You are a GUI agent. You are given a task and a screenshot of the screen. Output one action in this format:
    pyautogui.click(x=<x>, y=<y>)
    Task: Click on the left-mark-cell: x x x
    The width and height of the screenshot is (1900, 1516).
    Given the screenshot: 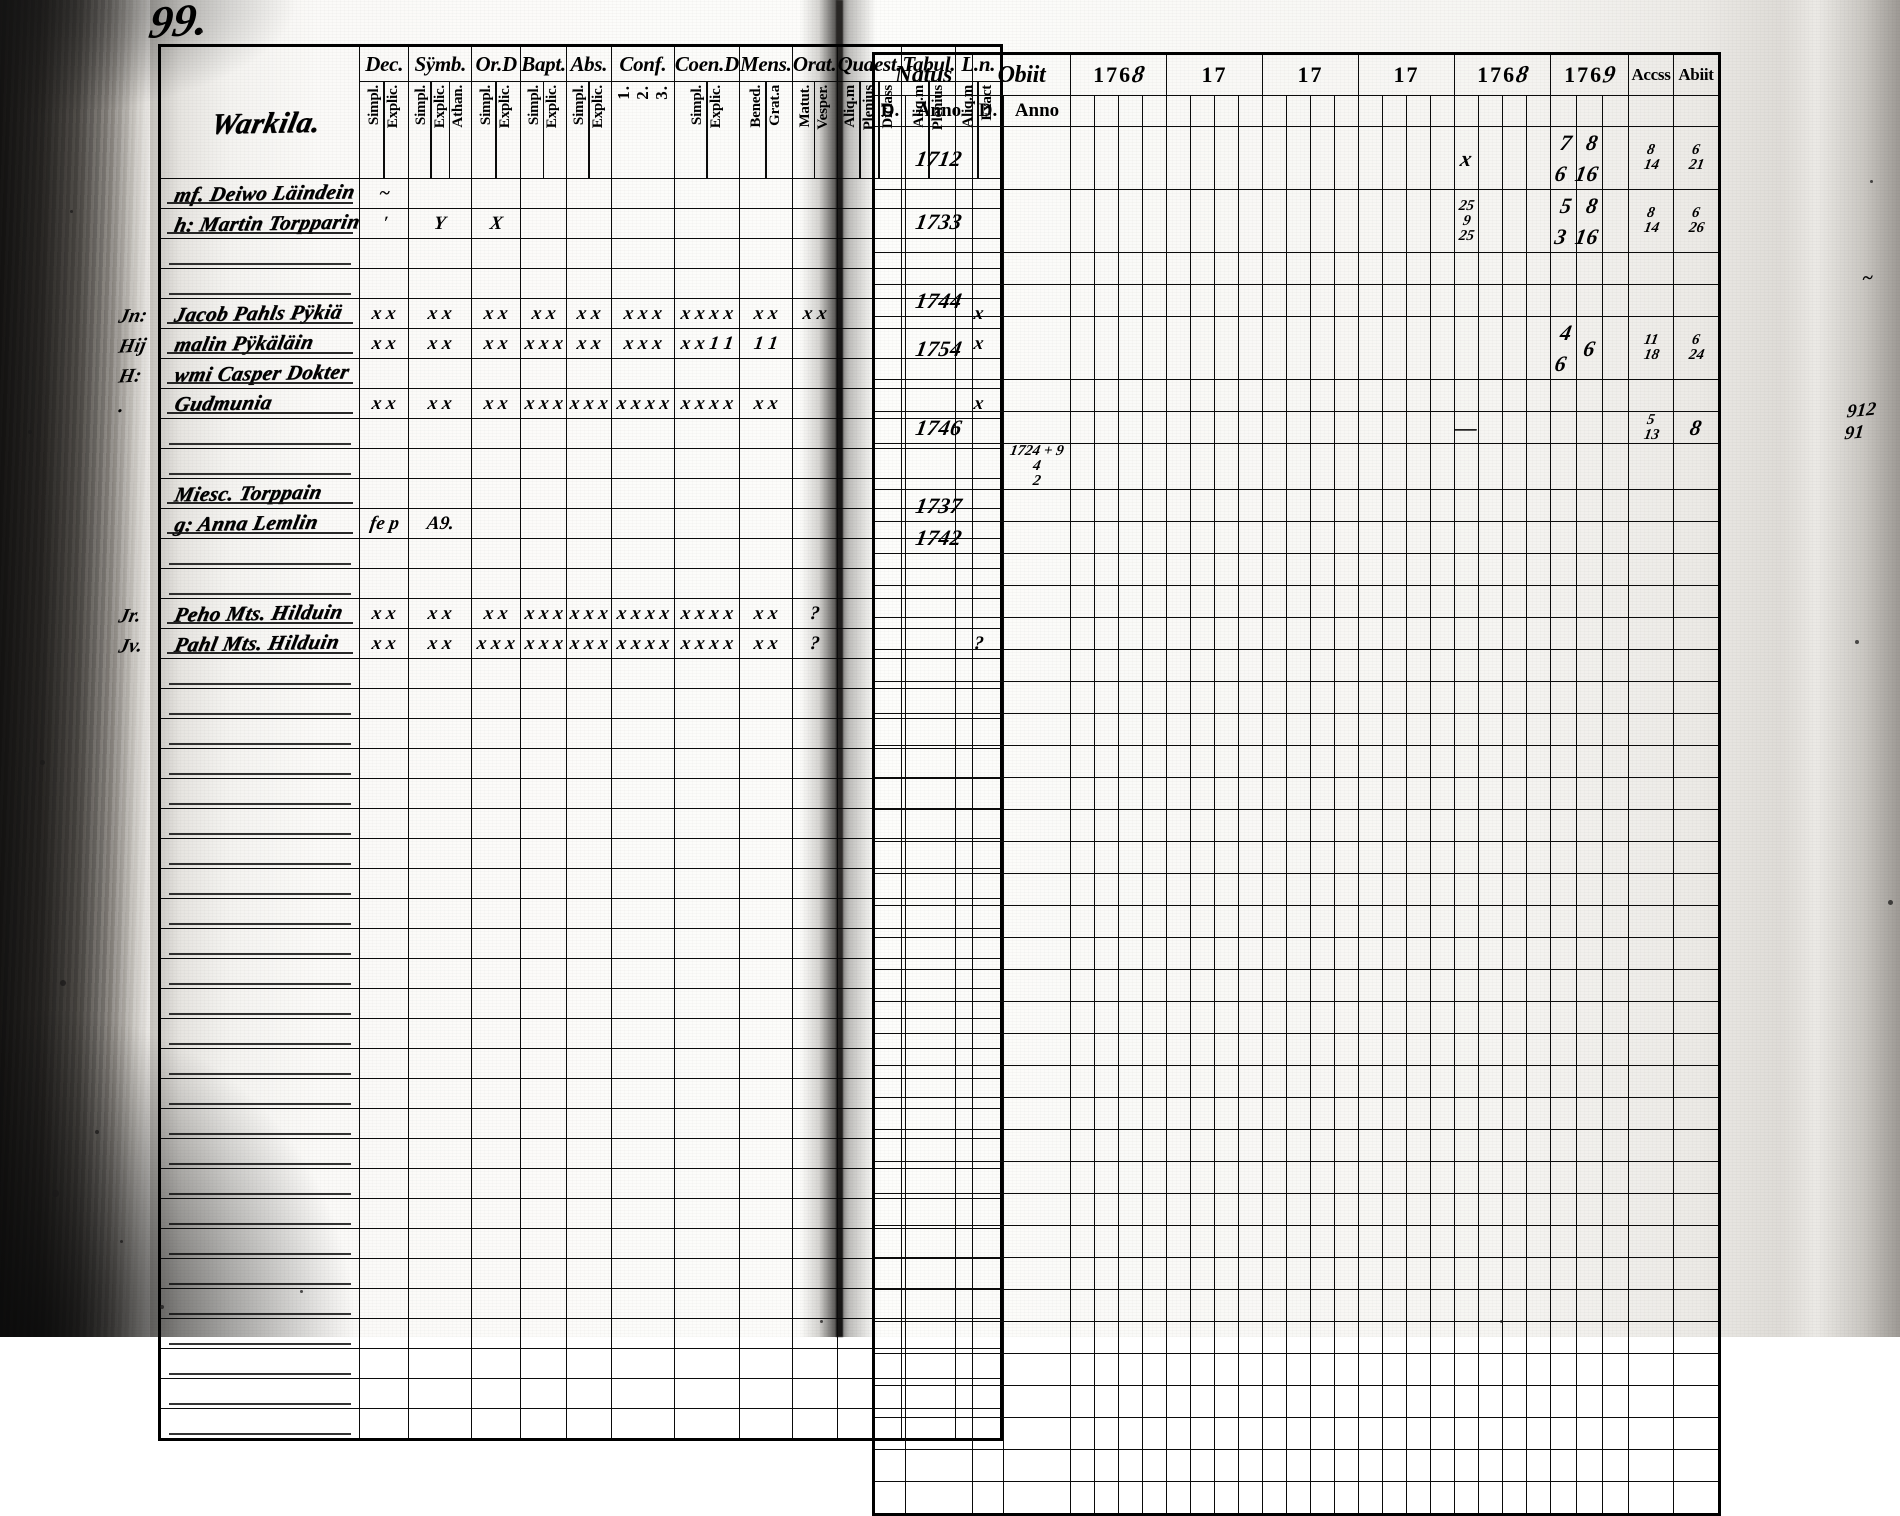 What is the action you would take?
    pyautogui.click(x=496, y=643)
    